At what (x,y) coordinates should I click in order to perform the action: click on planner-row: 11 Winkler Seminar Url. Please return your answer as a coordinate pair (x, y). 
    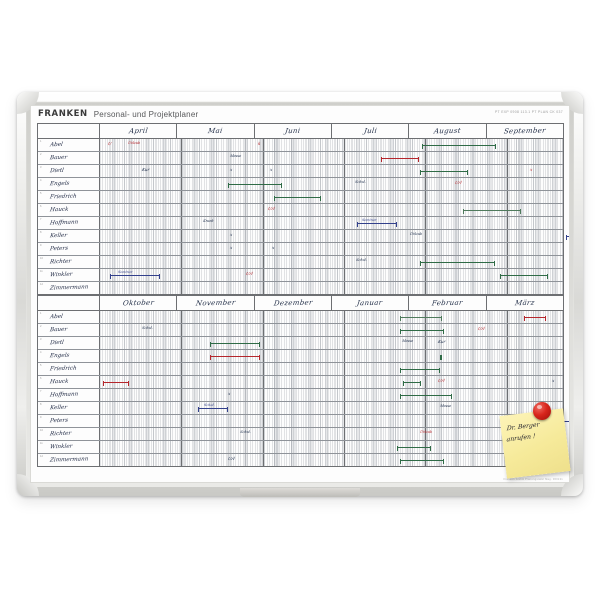
    Looking at the image, I should click on (303, 275).